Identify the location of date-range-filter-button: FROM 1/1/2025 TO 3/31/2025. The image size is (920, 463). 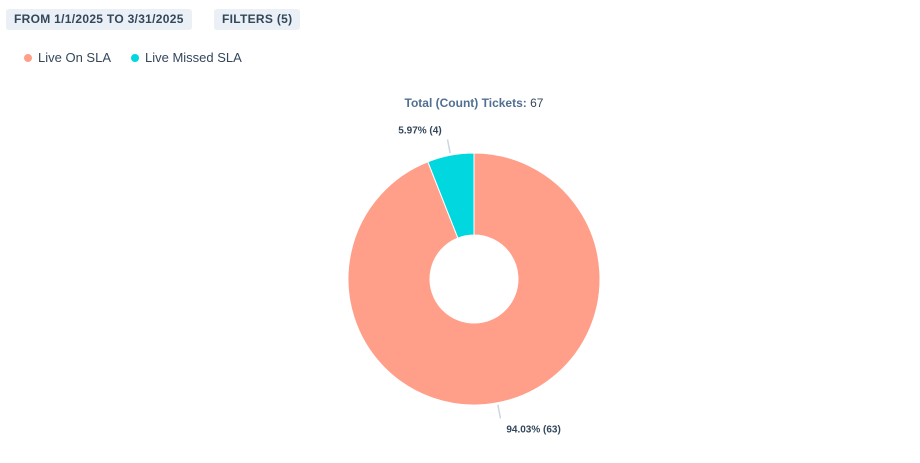
(99, 19).